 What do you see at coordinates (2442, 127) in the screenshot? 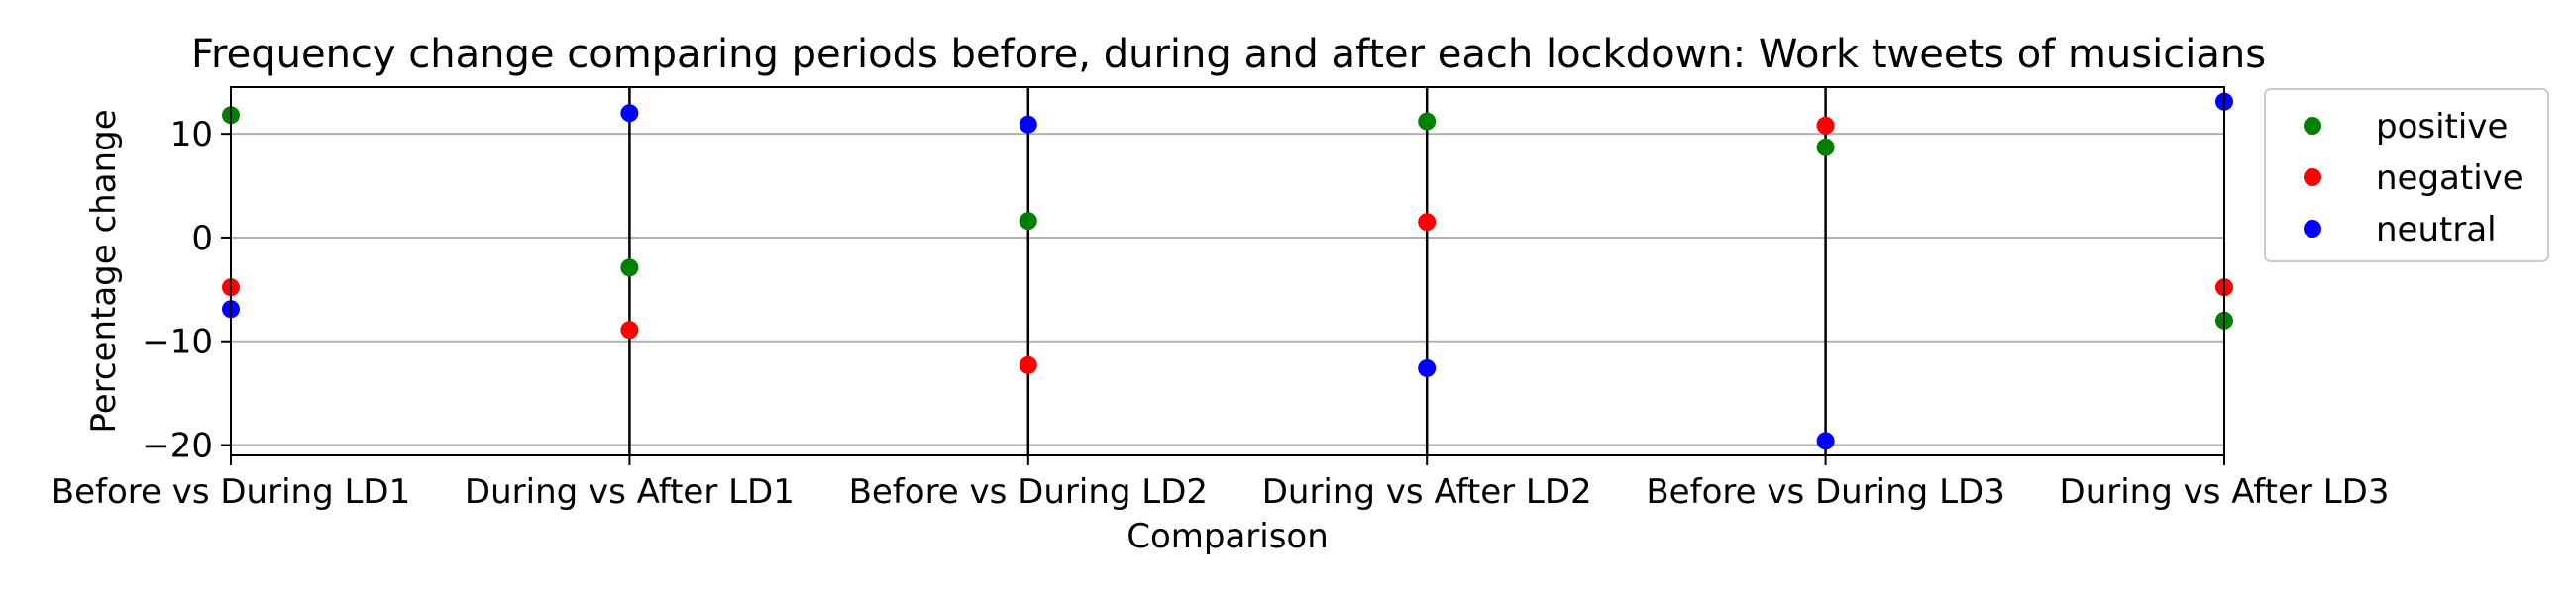
I see `legend-label-positive: positive` at bounding box center [2442, 127].